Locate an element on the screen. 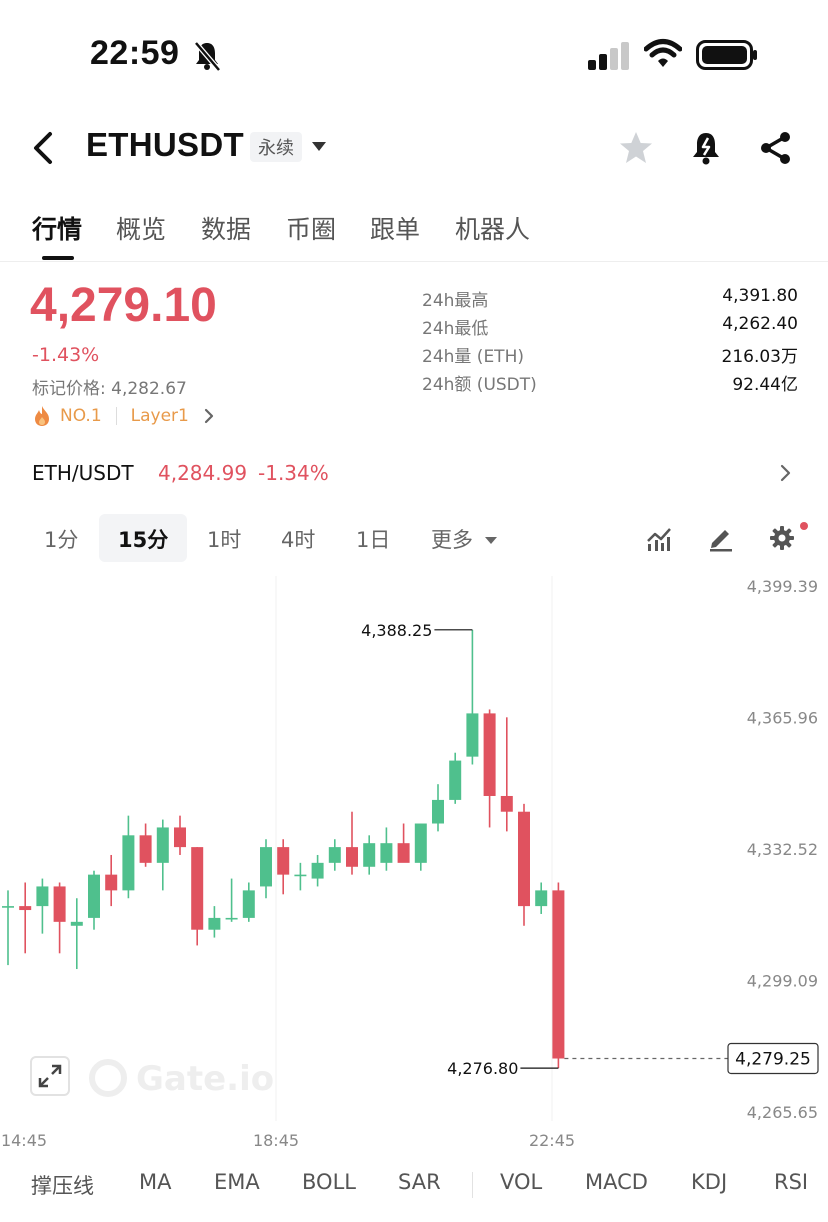 The image size is (828, 1222). chevron-down-icon is located at coordinates (319, 147).